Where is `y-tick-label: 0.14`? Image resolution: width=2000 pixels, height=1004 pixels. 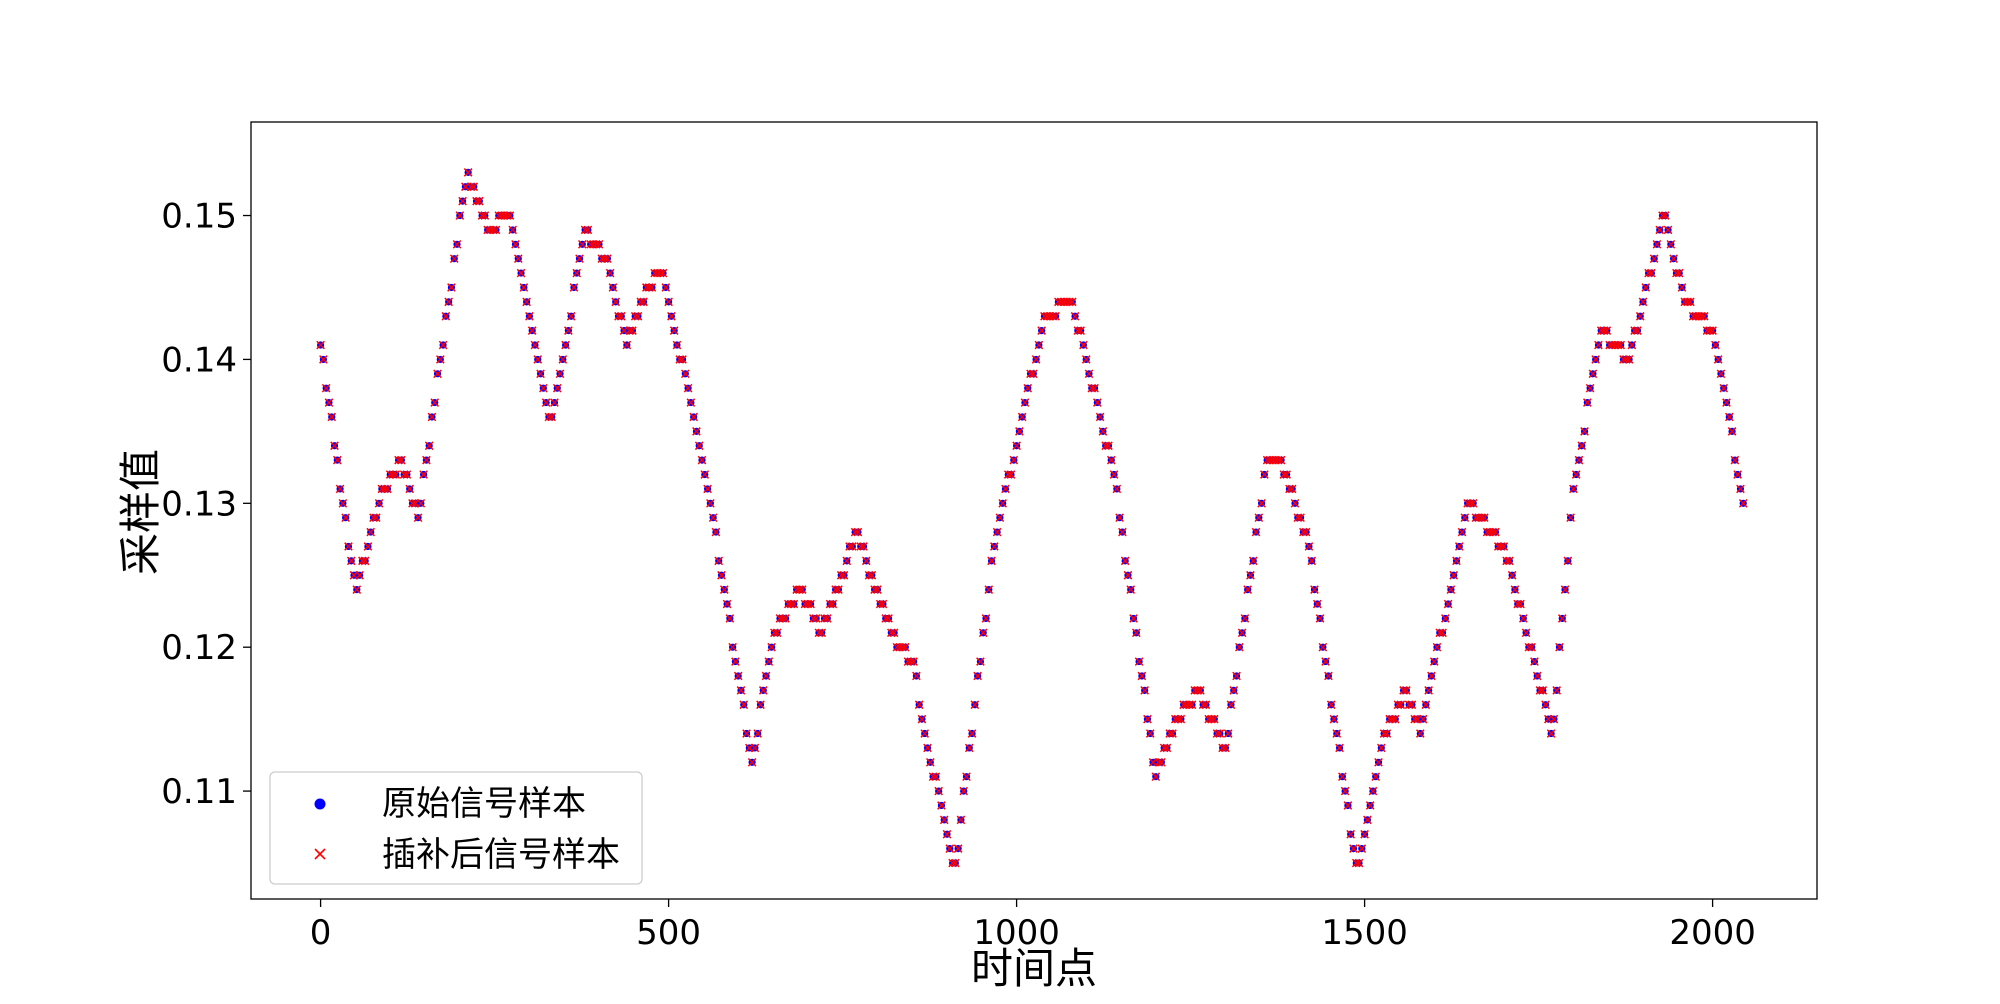
y-tick-label: 0.14 is located at coordinates (199, 360).